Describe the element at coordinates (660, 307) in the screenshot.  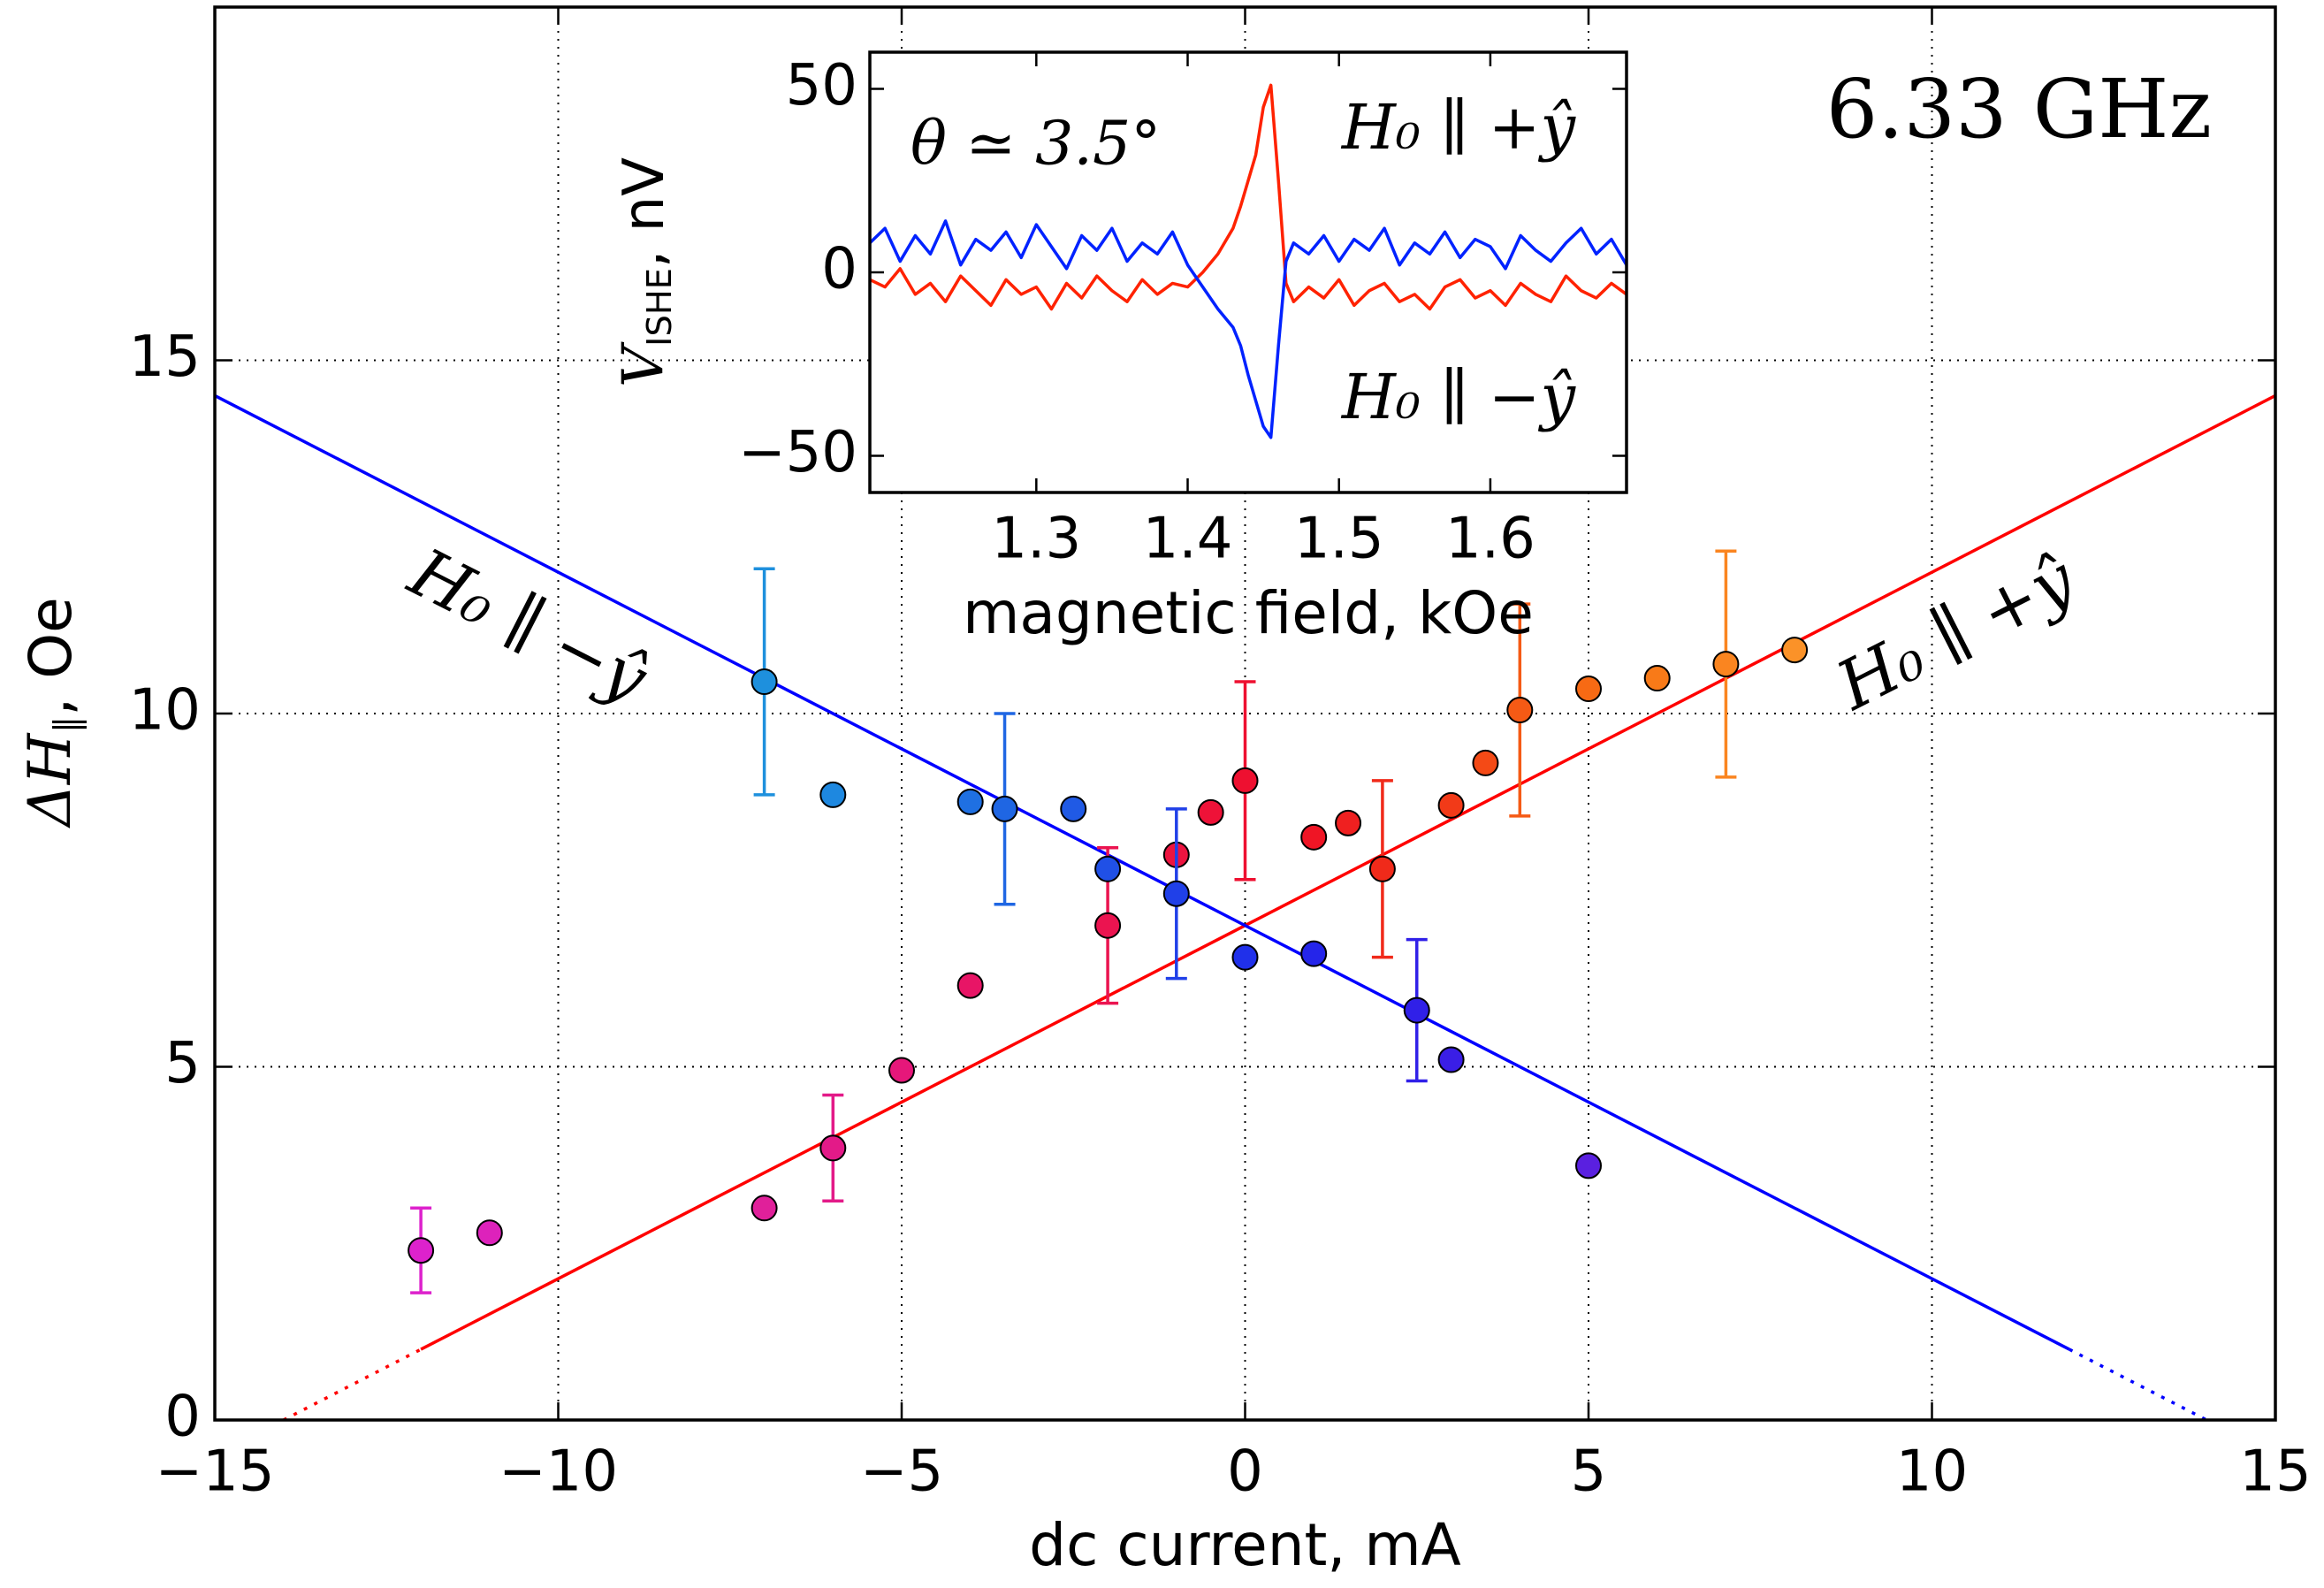
I see `y-axis-label-subscript: ISHE` at that location.